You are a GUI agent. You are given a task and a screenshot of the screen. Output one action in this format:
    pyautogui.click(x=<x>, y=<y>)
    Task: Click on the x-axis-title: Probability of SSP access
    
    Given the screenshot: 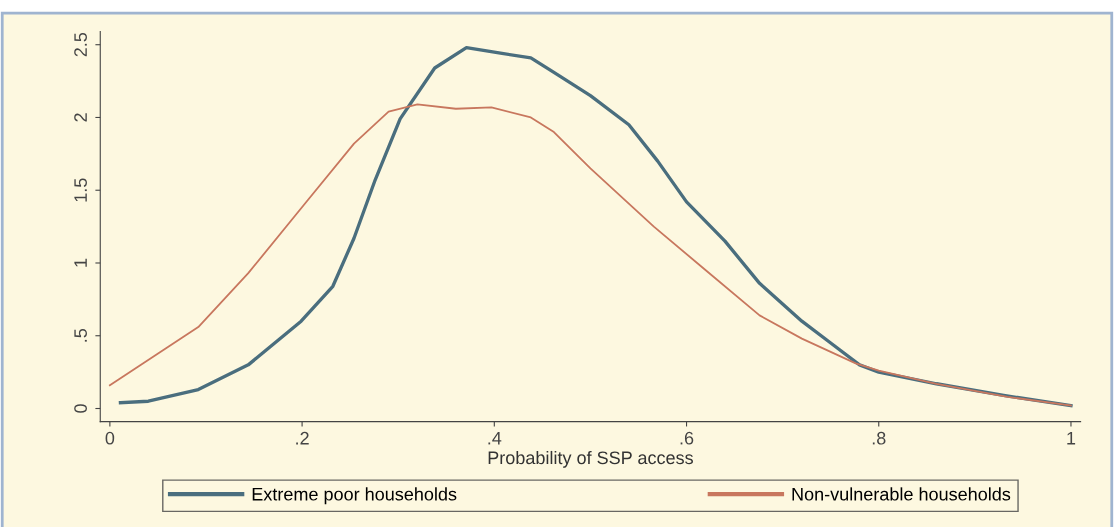 What is the action you would take?
    pyautogui.click(x=590, y=459)
    